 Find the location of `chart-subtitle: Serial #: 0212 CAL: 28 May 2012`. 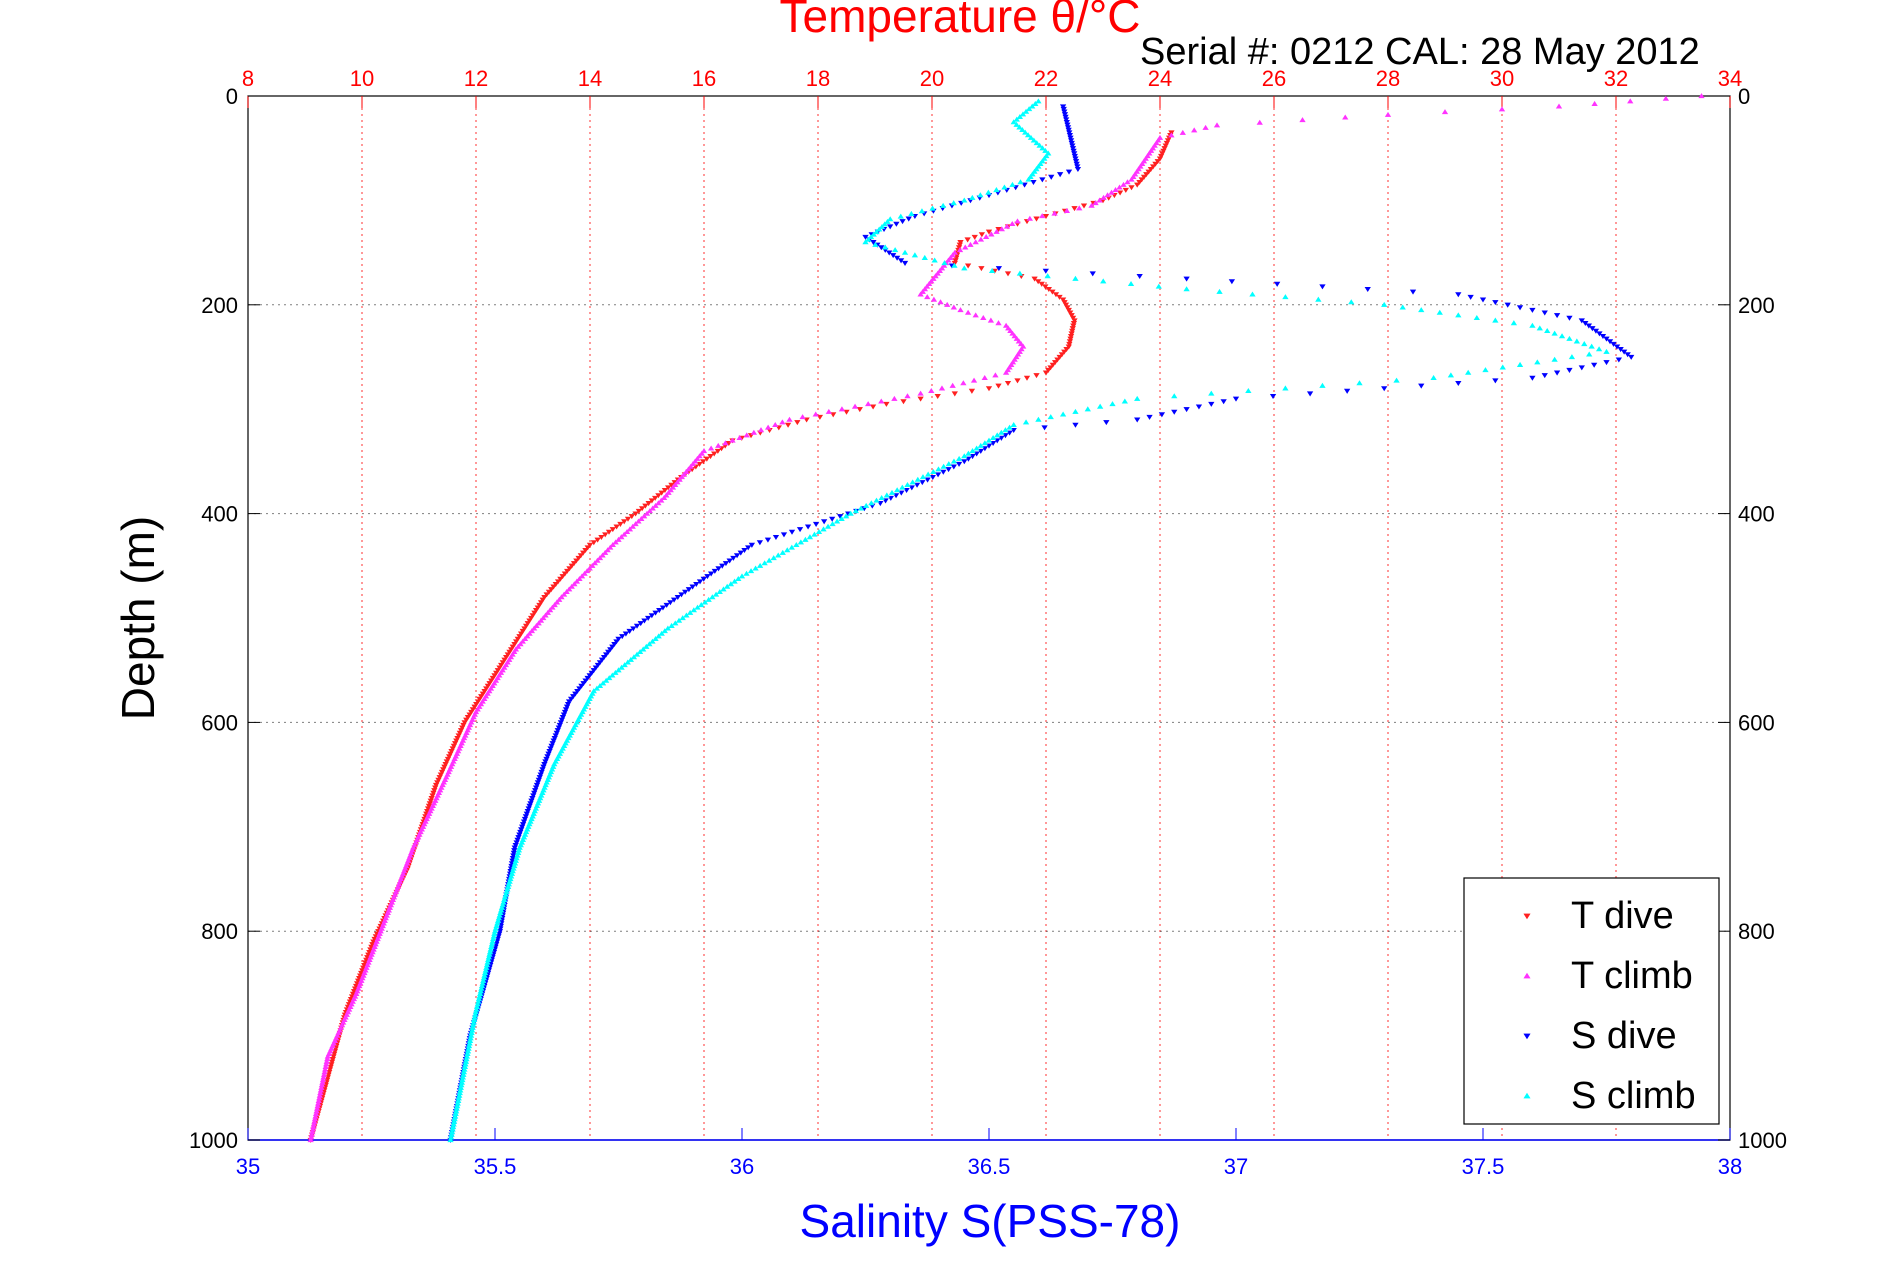

chart-subtitle: Serial #: 0212 CAL: 28 May 2012 is located at coordinates (1420, 52).